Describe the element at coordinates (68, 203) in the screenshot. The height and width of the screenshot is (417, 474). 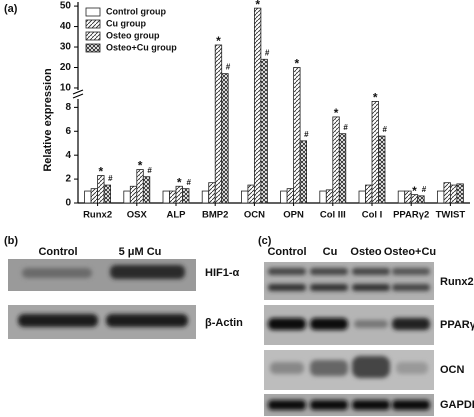
I see `y-tick-label: 0` at that location.